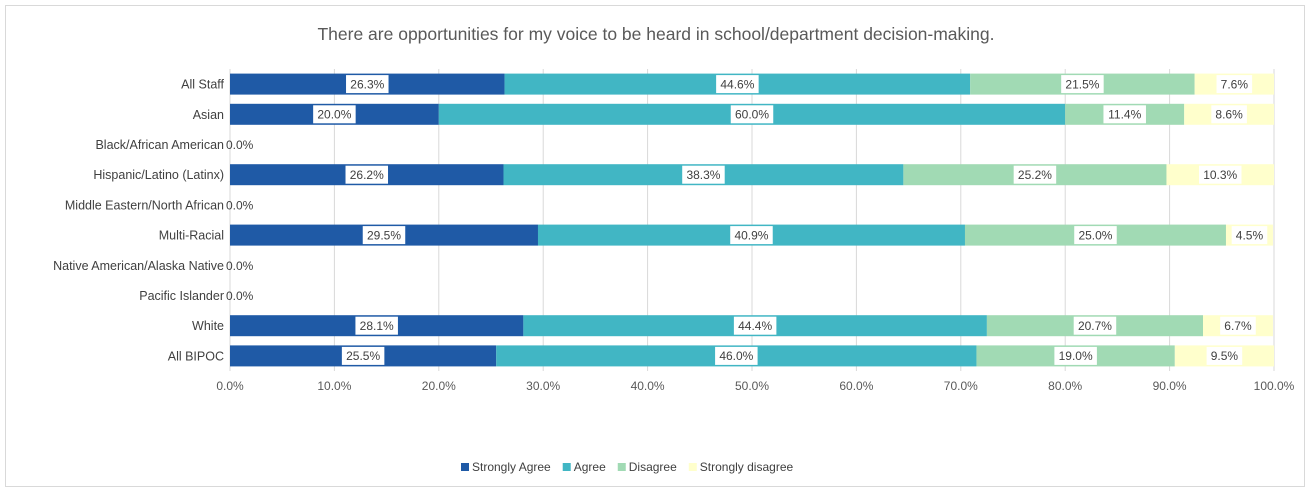 This screenshot has width=1313, height=494. I want to click on x-tick-label: 30.0%, so click(543, 386).